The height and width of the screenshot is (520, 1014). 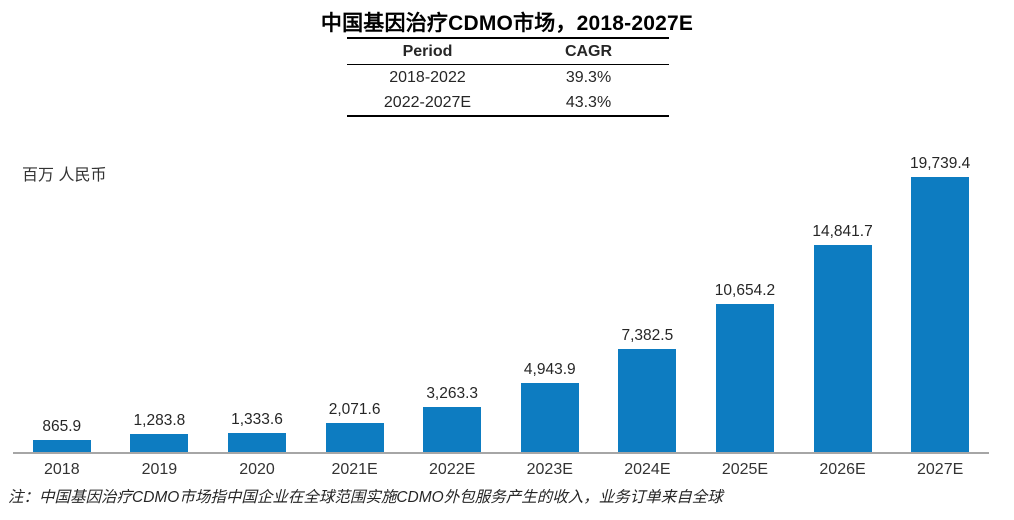 I want to click on bar-value-label: 10,654.2, so click(x=745, y=290).